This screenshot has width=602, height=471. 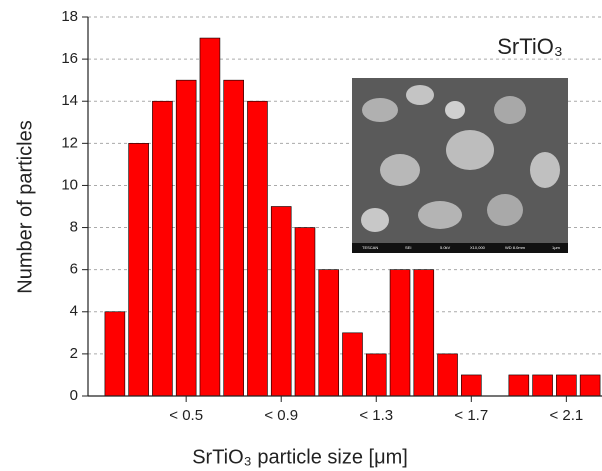 I want to click on x-axis-label: SrTiO₃ particle size [μm], so click(x=300, y=457).